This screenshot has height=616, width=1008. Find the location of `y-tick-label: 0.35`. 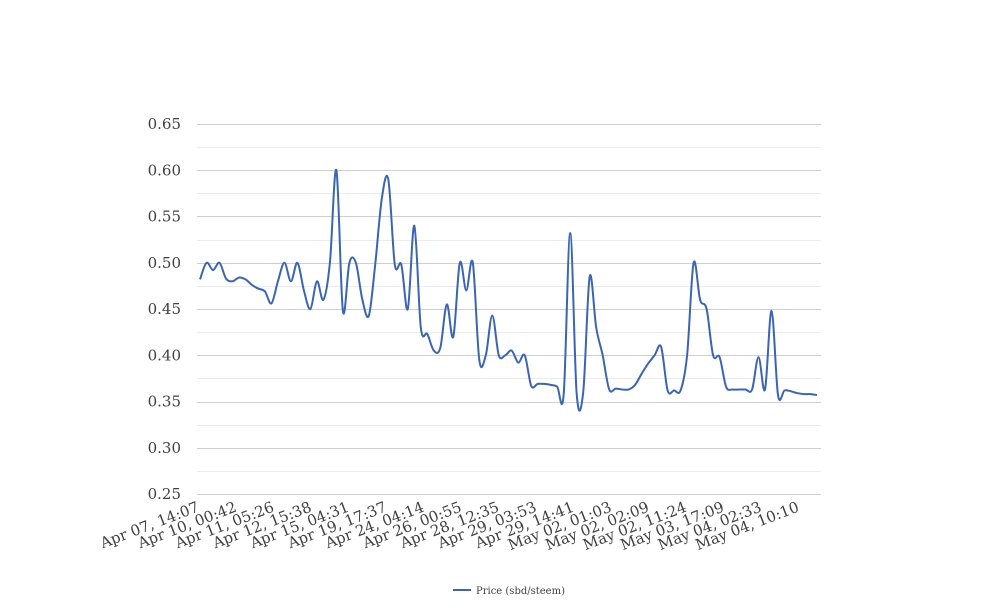

y-tick-label: 0.35 is located at coordinates (164, 402).